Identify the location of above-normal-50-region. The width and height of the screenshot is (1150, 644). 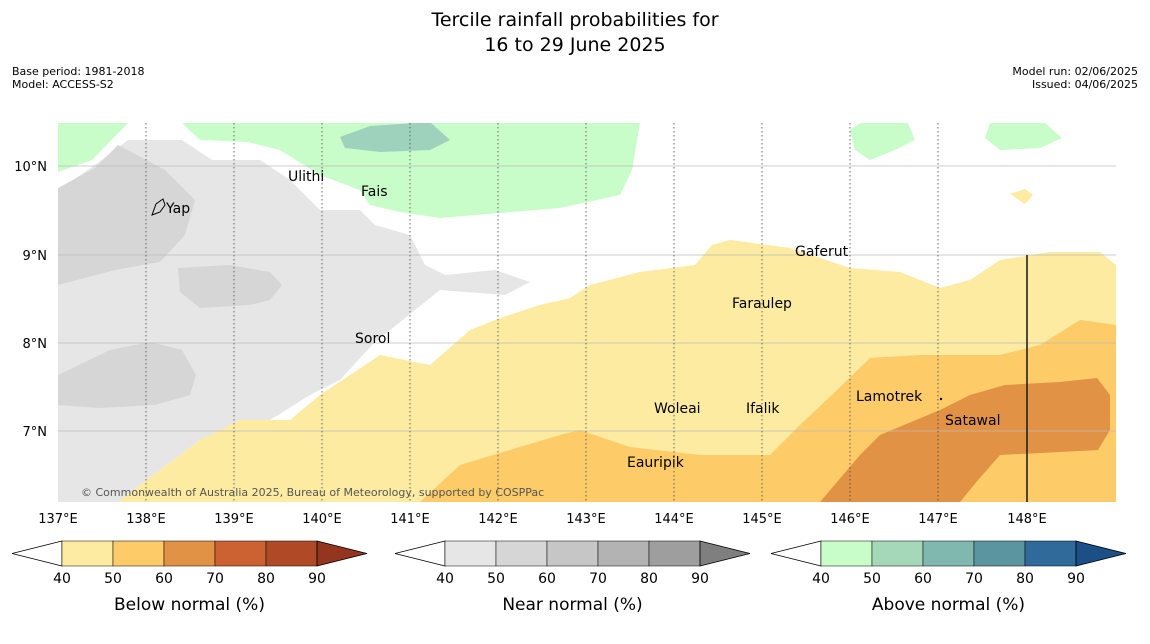
(395, 137).